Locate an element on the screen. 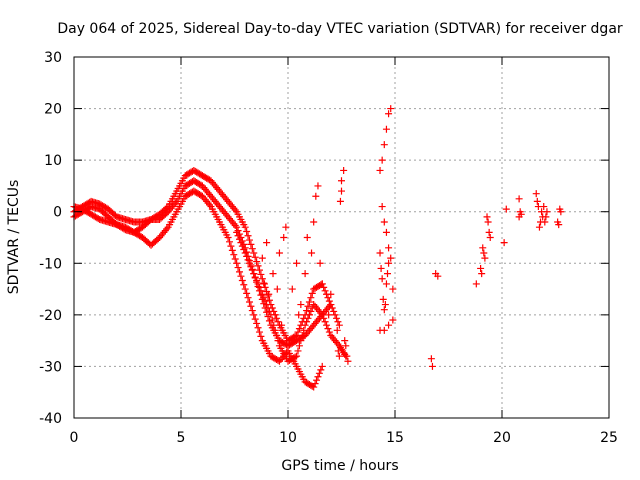 This screenshot has height=480, width=640. y-tick-label: -20 is located at coordinates (50, 316).